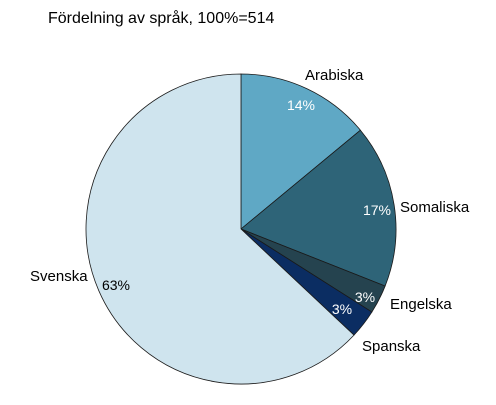 This screenshot has width=496, height=405. What do you see at coordinates (435, 207) in the screenshot?
I see `category-label-somaliska: Somaliska` at bounding box center [435, 207].